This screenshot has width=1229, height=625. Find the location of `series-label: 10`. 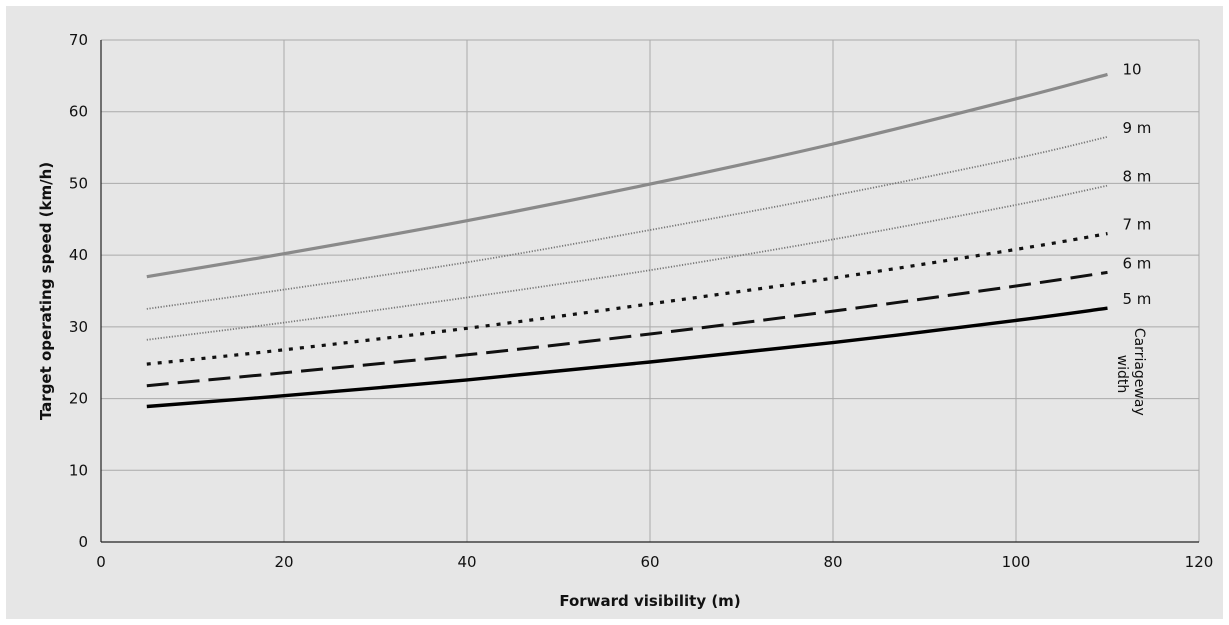

series-label: 10 is located at coordinates (1132, 69).